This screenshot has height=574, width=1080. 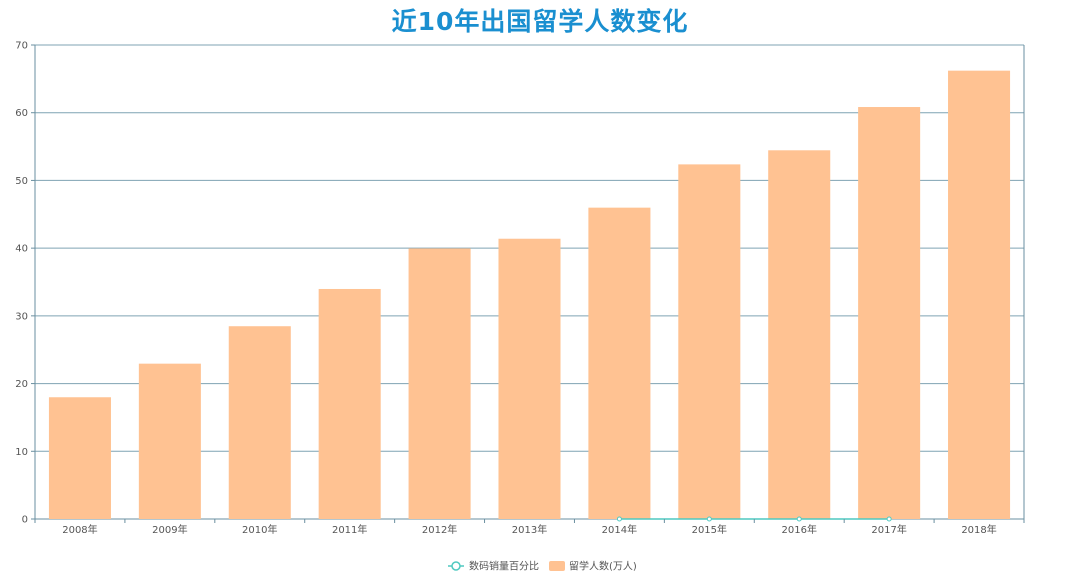 What do you see at coordinates (21, 316) in the screenshot?
I see `y-tick-label: 30` at bounding box center [21, 316].